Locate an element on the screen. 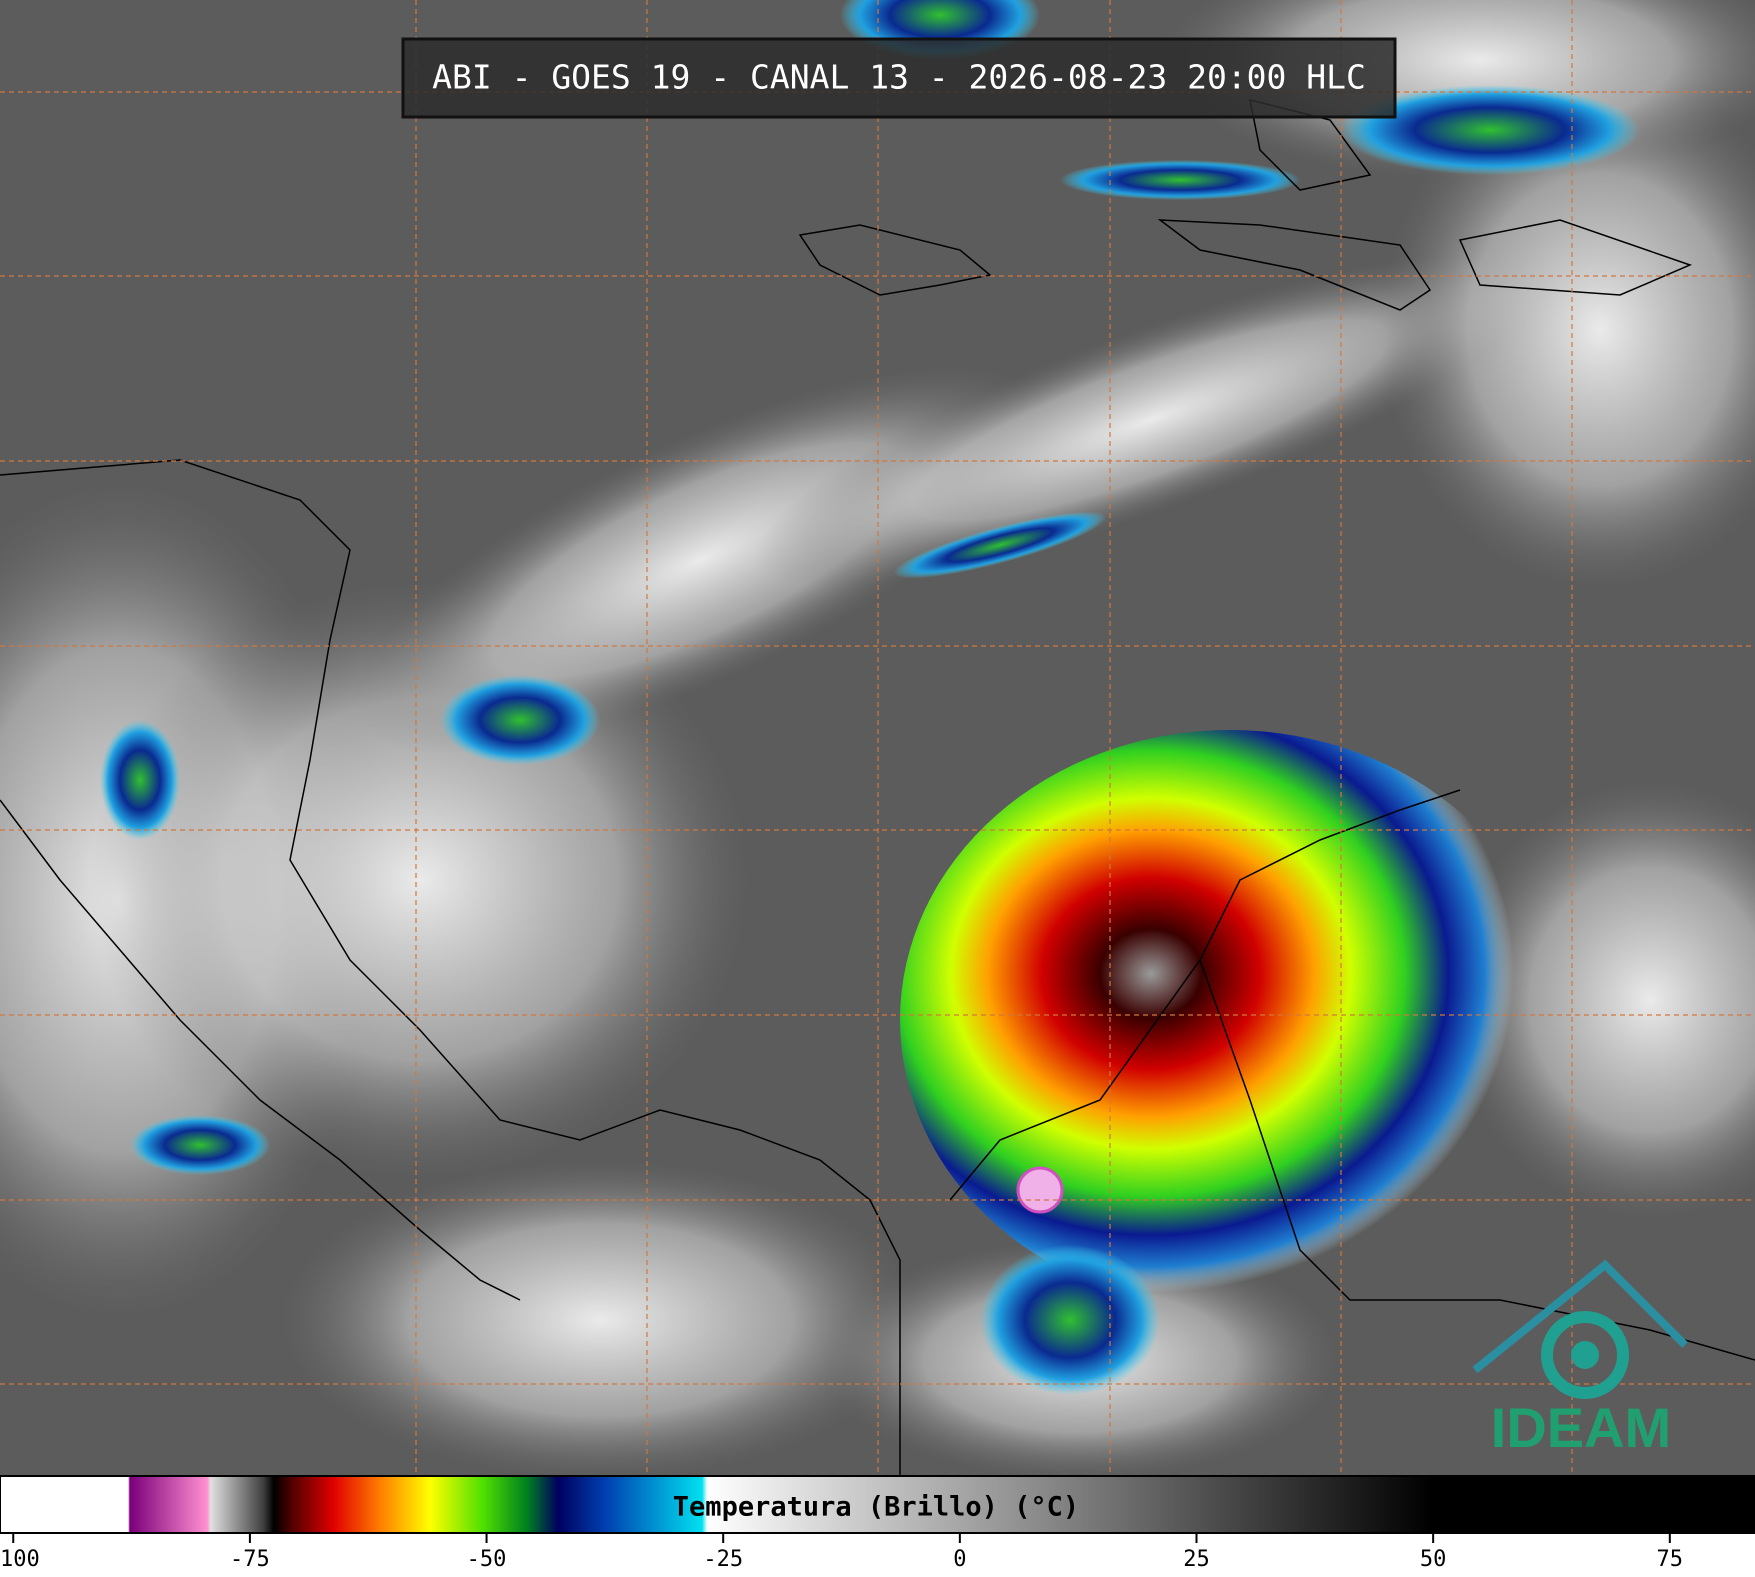 The height and width of the screenshot is (1577, 1755). title-box is located at coordinates (899, 78).